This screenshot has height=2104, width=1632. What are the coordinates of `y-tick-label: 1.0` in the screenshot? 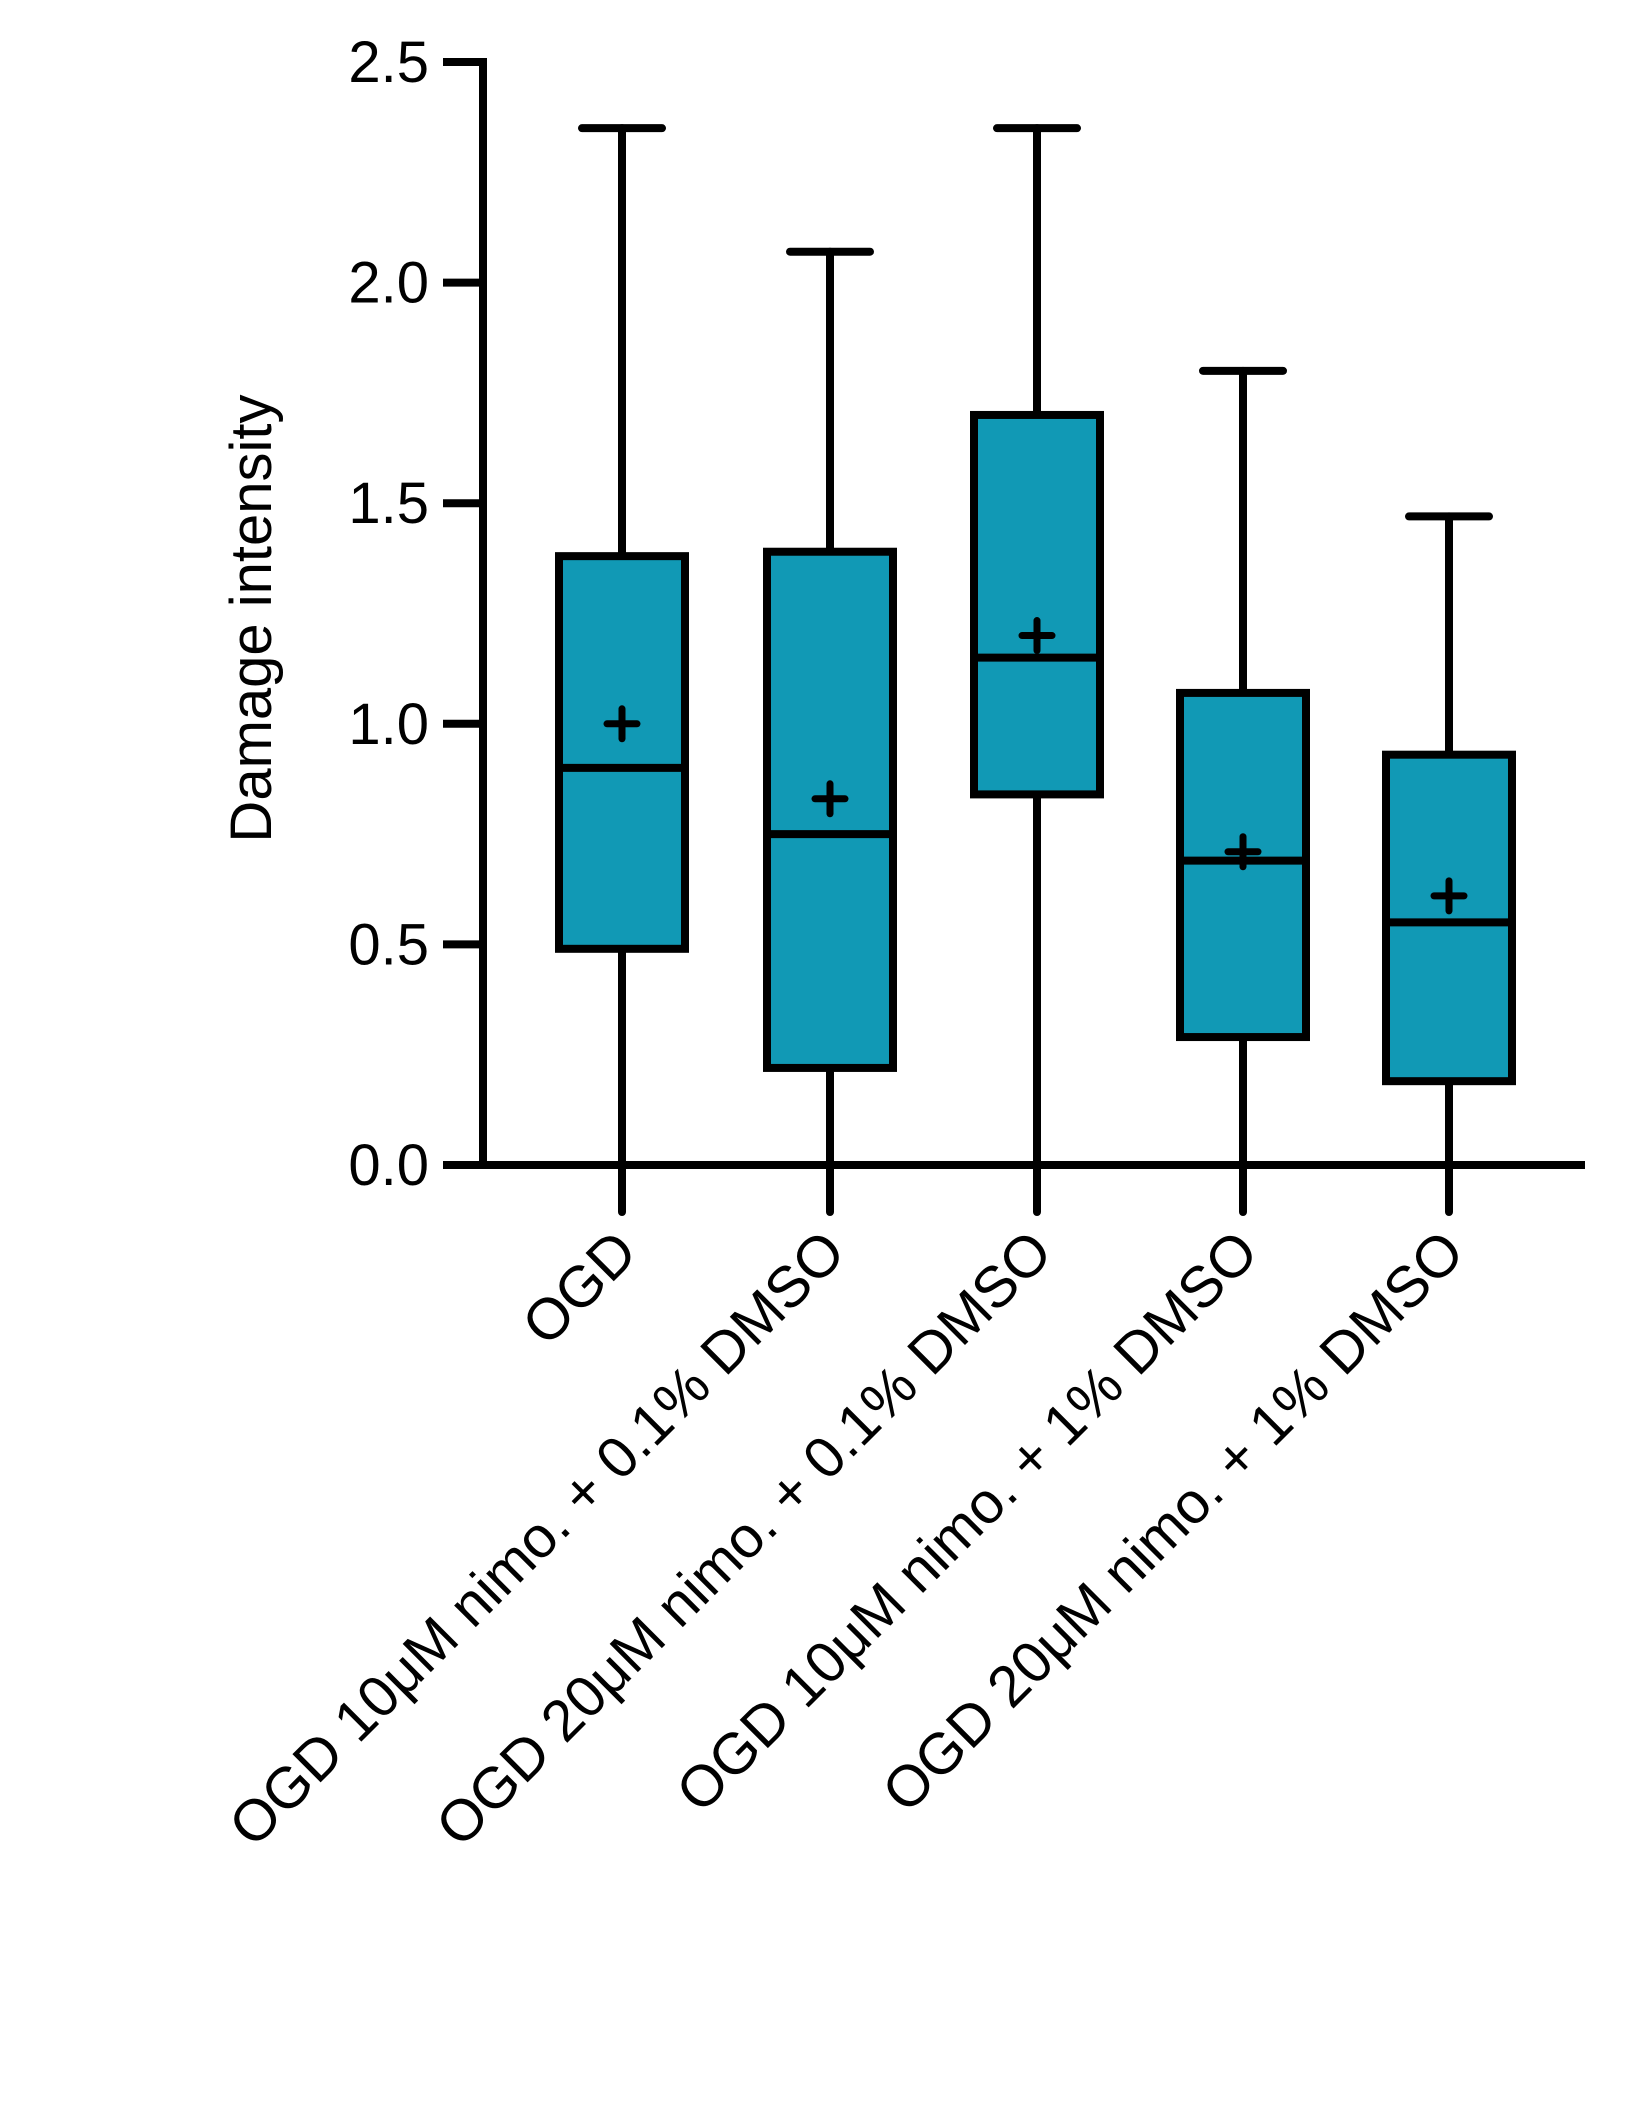 It's located at (388, 724).